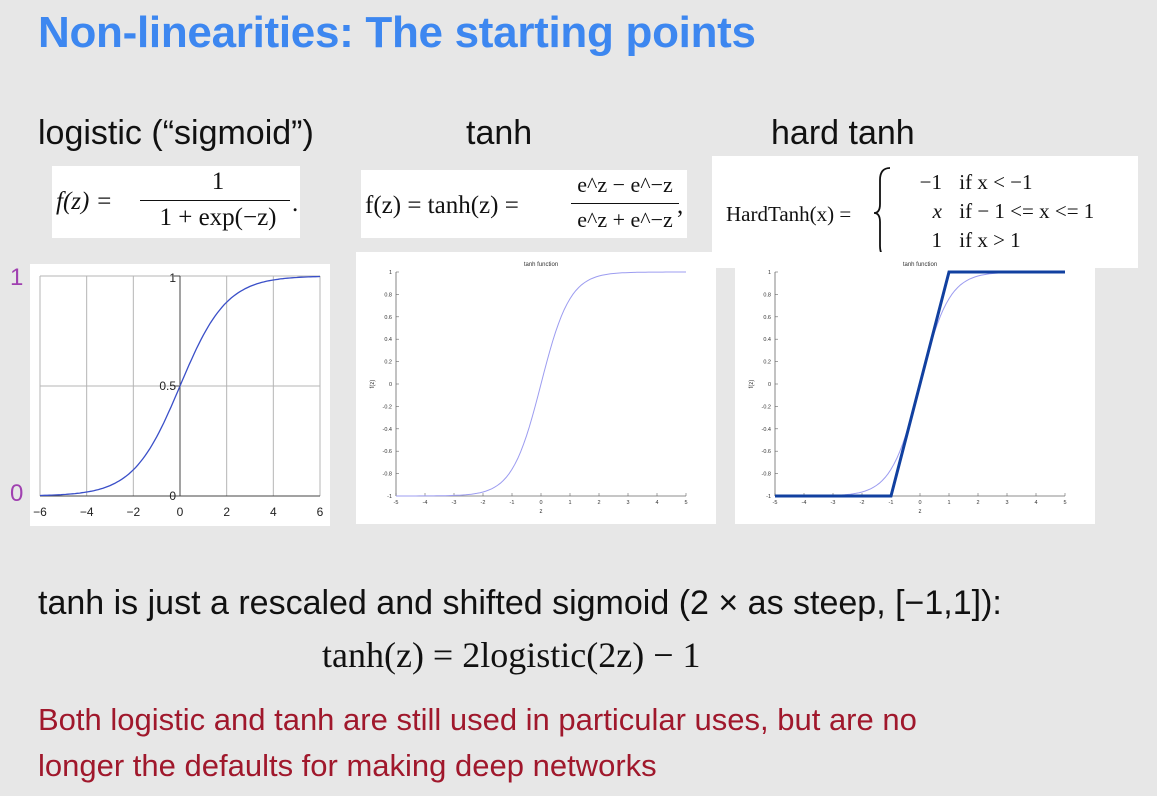  I want to click on tanh-formula: f(z) = tanh(z) = e^z − e^−z e^z + e^−z ,, so click(524, 204).